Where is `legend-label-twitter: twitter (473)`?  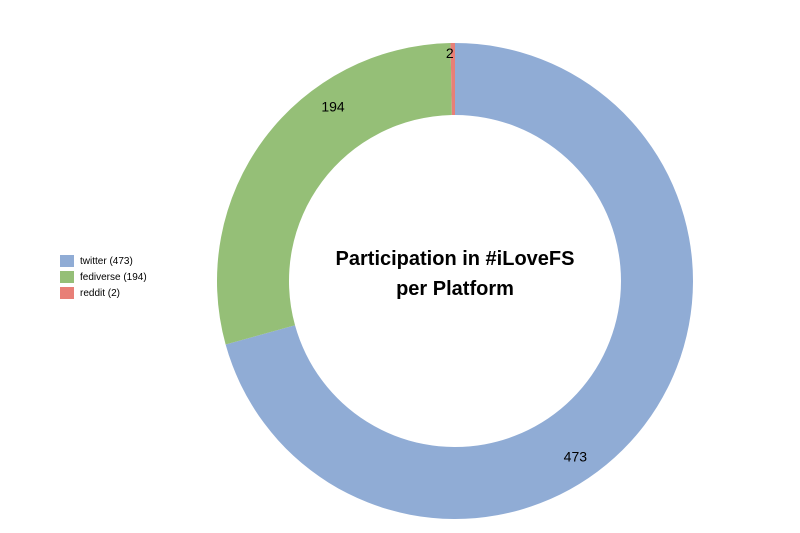
legend-label-twitter: twitter (473) is located at coordinates (106, 261).